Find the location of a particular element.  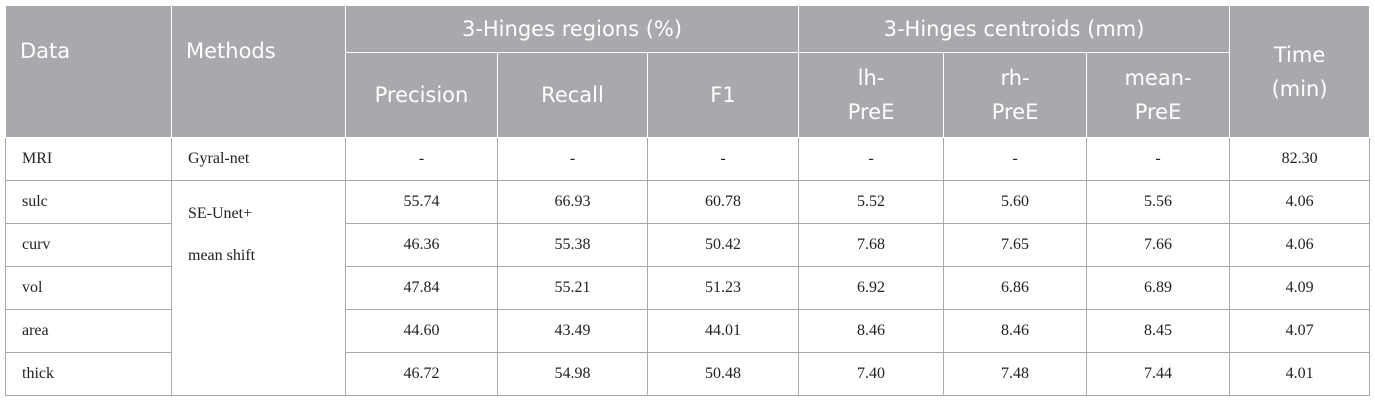

cell-lh: 8.46 is located at coordinates (871, 331).